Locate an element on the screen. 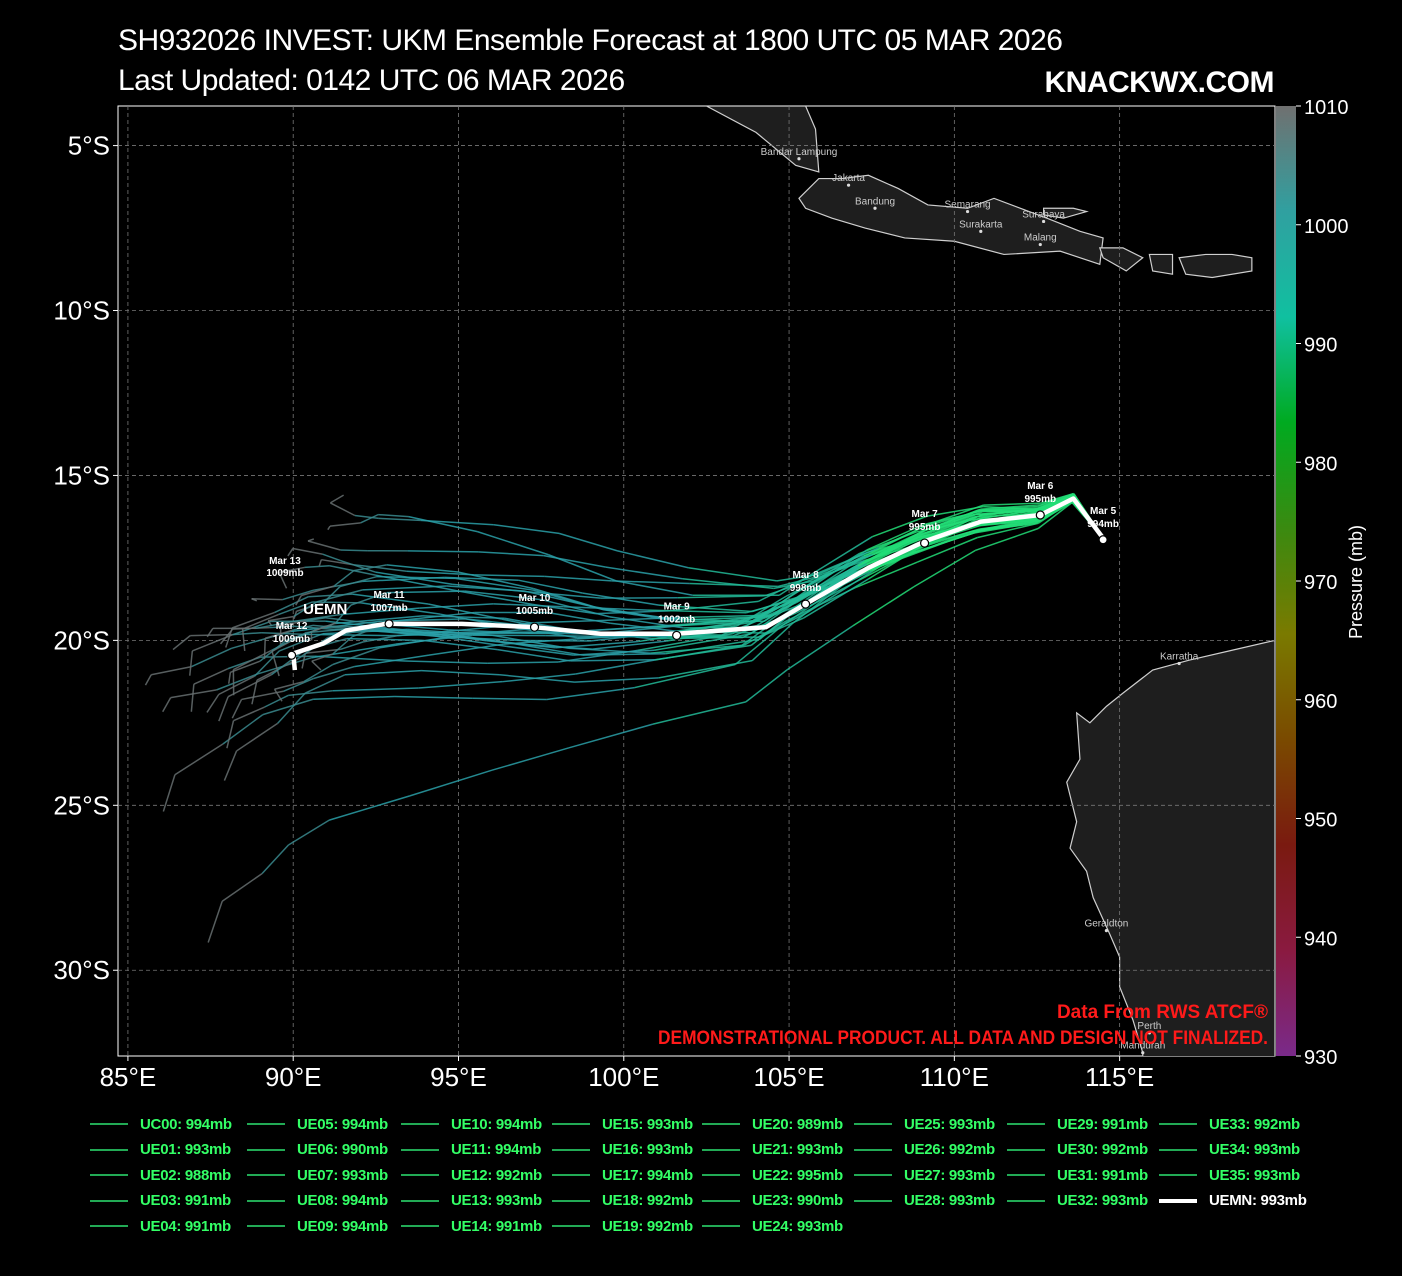 The width and height of the screenshot is (1402, 1276). legend-entry: UE19: 992mb is located at coordinates (622, 1226).